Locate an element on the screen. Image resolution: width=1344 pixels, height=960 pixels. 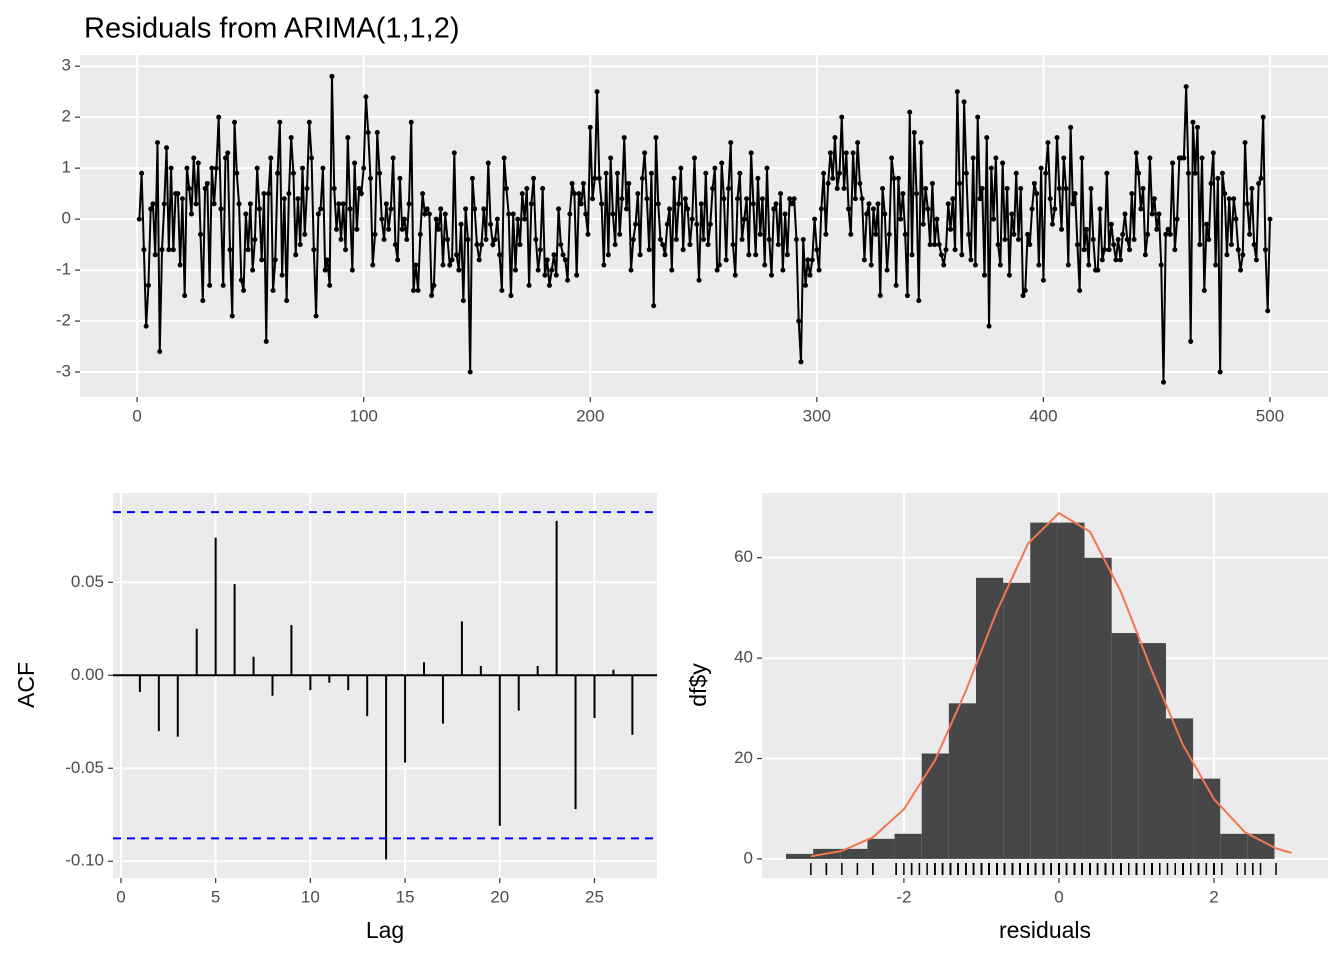
x-tick-label: 500 is located at coordinates (1270, 415).